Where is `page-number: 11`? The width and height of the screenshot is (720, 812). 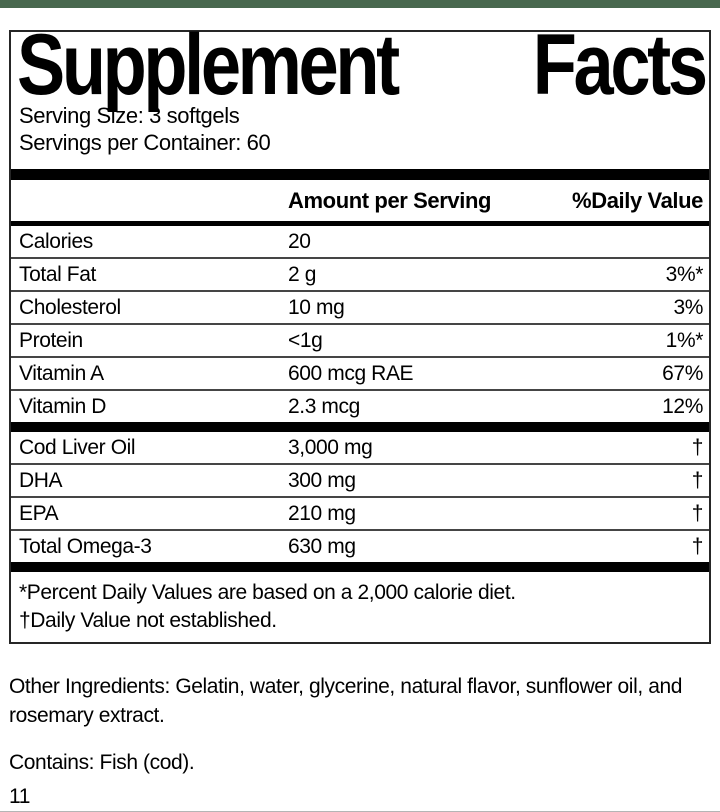
page-number: 11 is located at coordinates (19, 796).